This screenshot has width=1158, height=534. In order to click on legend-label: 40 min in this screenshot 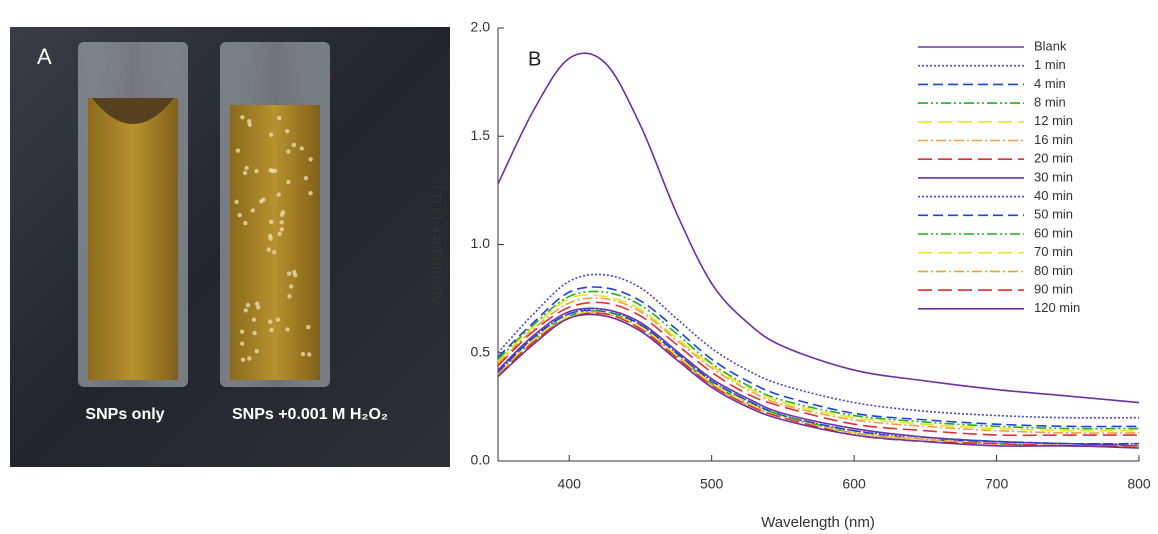, I will do `click(1053, 195)`.